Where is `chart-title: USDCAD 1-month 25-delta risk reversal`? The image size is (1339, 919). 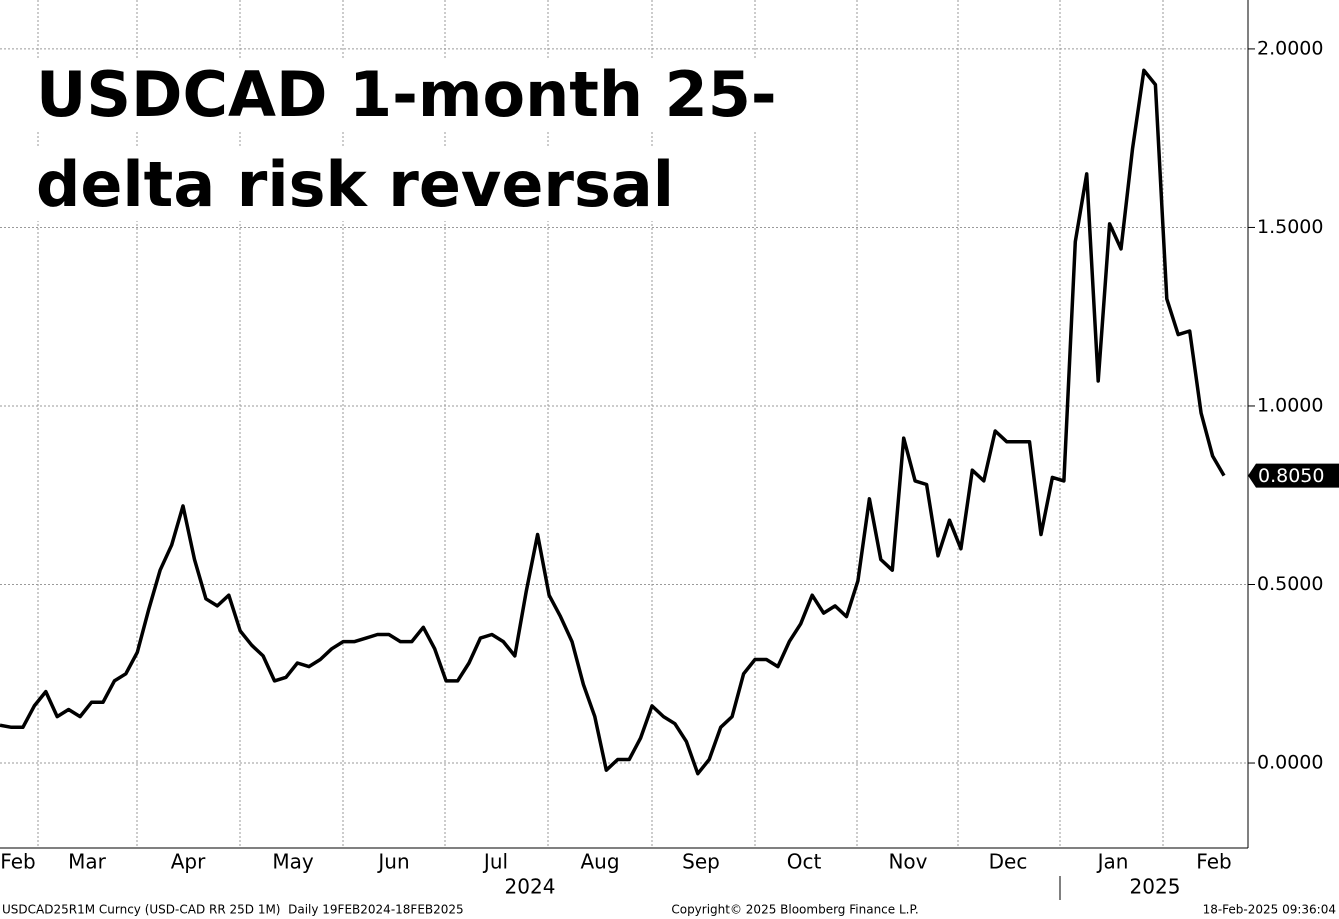 chart-title: USDCAD 1-month 25-delta risk reversal is located at coordinates (486, 140).